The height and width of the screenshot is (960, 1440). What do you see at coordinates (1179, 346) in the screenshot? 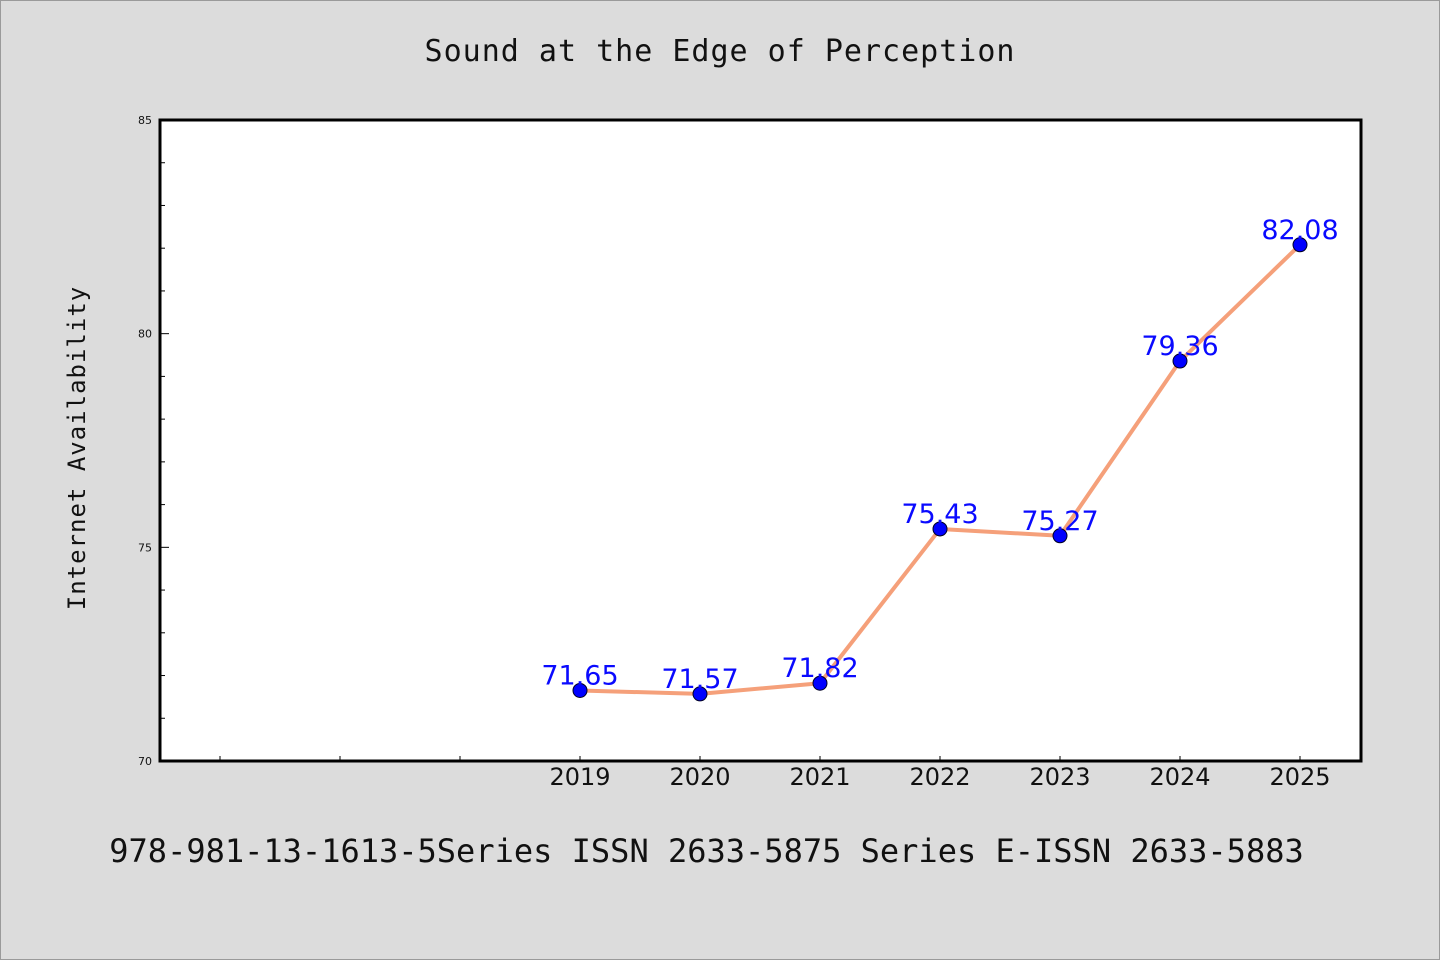
I see `data-label: 79.36` at bounding box center [1179, 346].